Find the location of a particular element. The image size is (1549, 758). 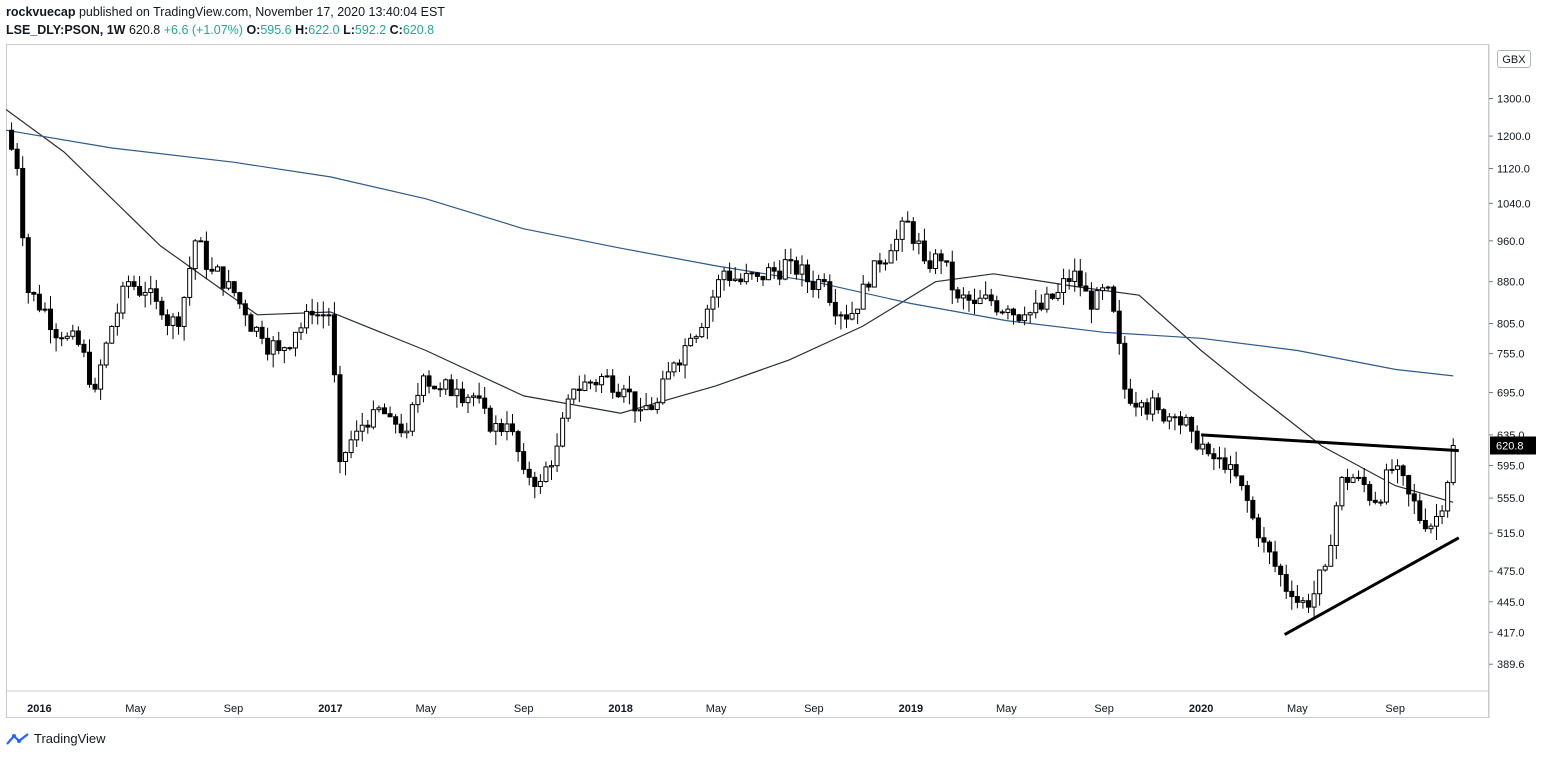

currency-badge: GBX is located at coordinates (1514, 59).